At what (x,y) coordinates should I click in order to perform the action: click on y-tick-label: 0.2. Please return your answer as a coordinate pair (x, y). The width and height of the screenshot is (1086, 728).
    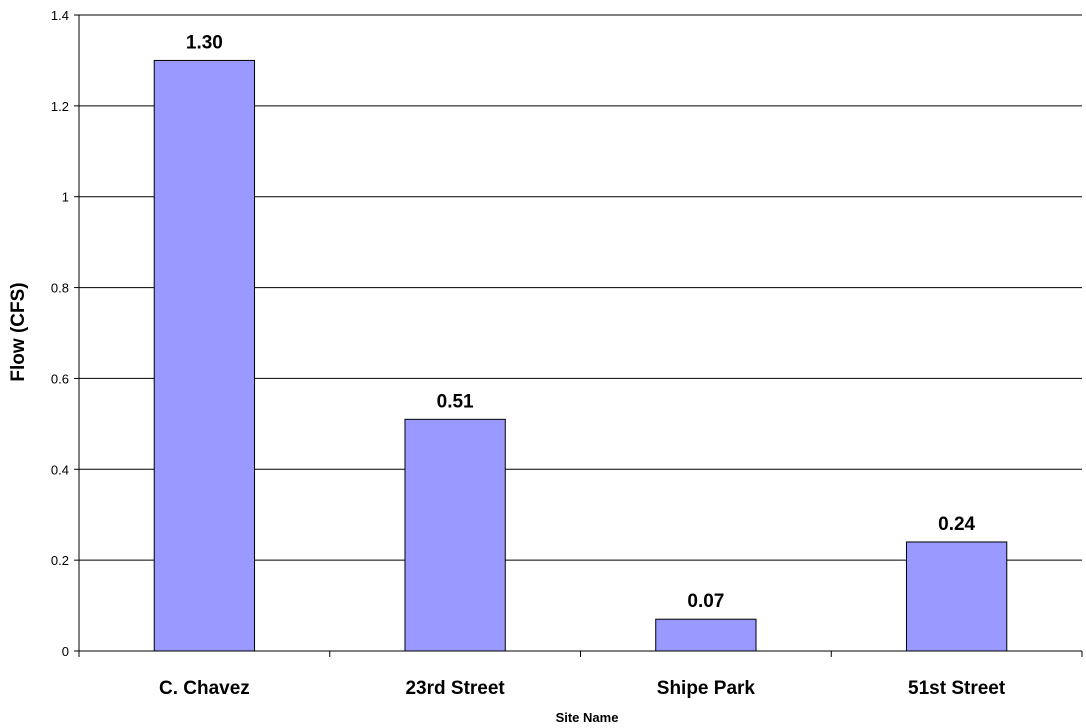
    Looking at the image, I should click on (60, 560).